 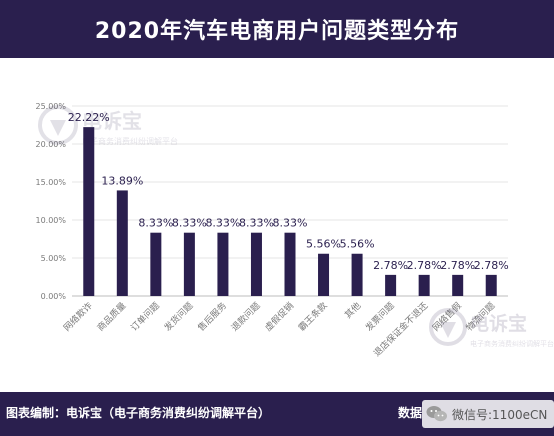 I want to click on footer-bar: 图表编制：电诉宝（电子商务消费纠纷调解平台） 数据 微信号:1100eCN, so click(x=277, y=414).